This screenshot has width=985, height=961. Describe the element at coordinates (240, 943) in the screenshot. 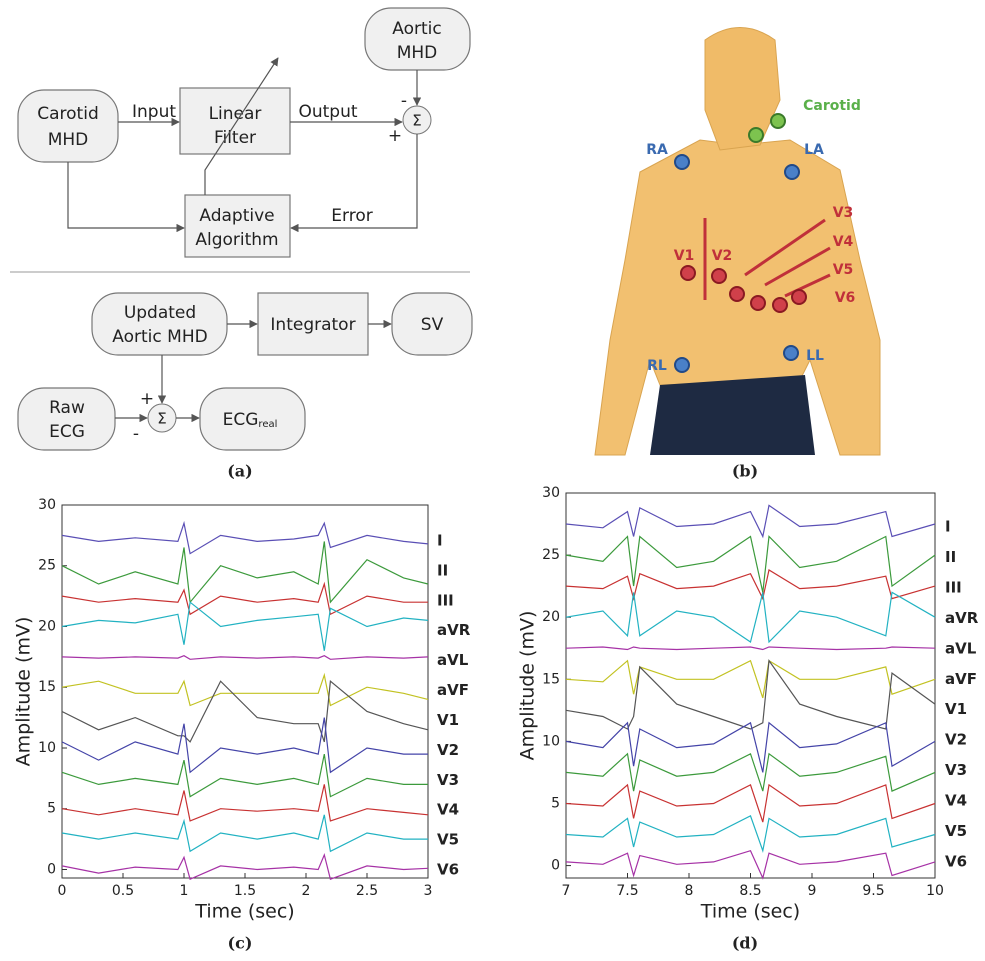

I see `caption: (c)` at that location.